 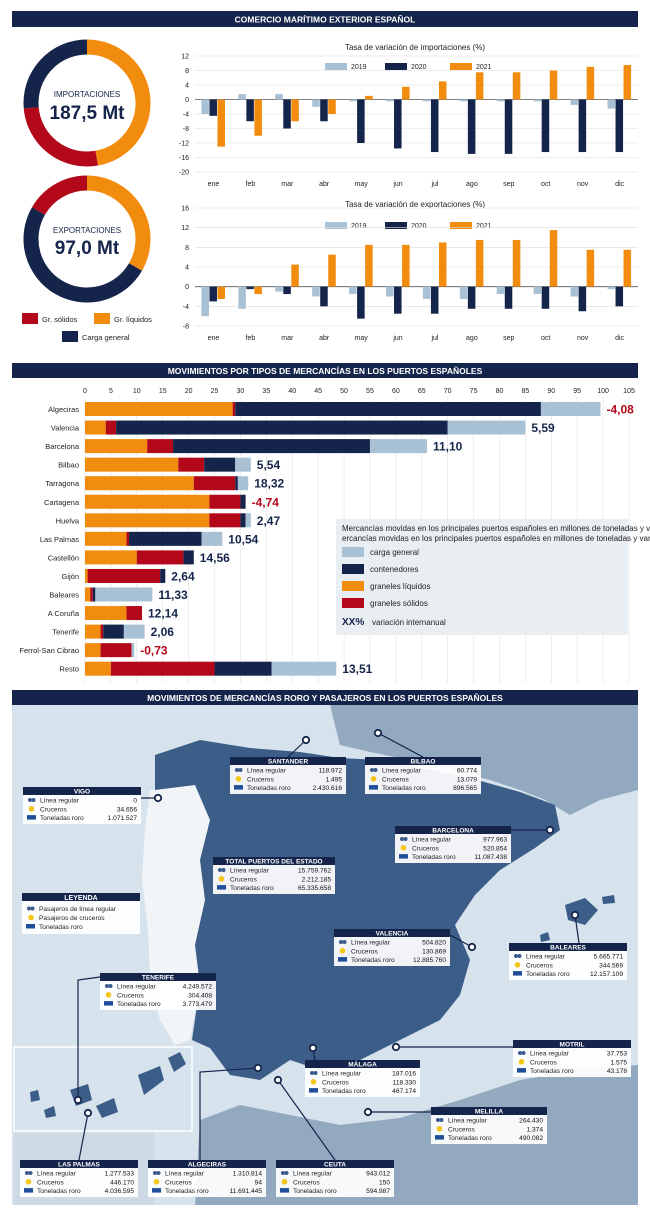 What do you see at coordinates (214, 184) in the screenshot?
I see `x-tick-label: ene` at bounding box center [214, 184].